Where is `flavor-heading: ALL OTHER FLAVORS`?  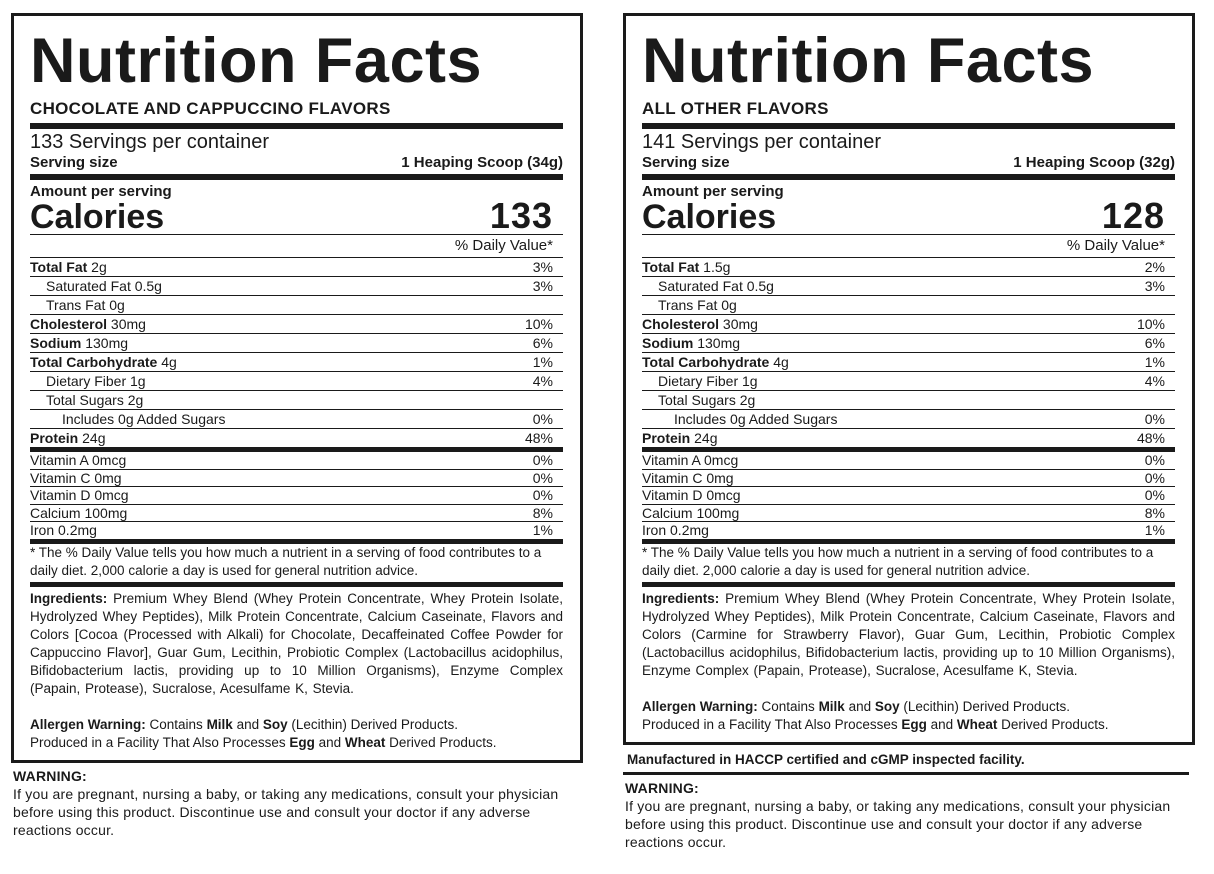 flavor-heading: ALL OTHER FLAVORS is located at coordinates (908, 113).